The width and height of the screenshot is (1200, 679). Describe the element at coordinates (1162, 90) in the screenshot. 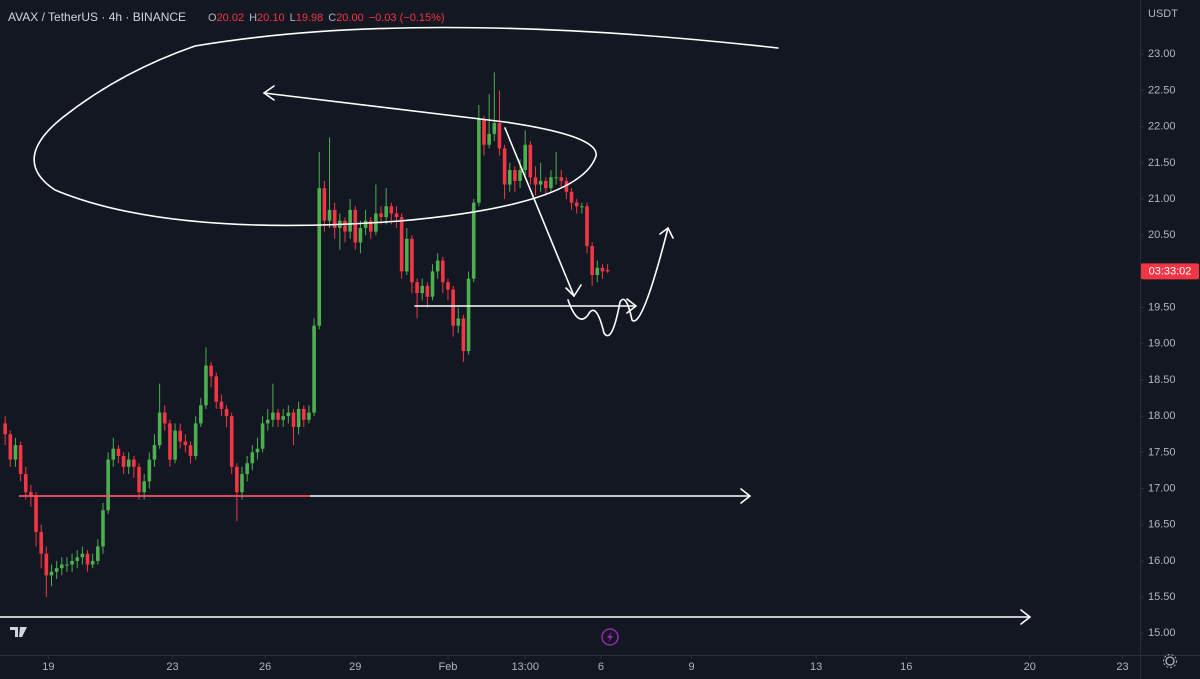

I see `y-tick-label: 22.50` at that location.